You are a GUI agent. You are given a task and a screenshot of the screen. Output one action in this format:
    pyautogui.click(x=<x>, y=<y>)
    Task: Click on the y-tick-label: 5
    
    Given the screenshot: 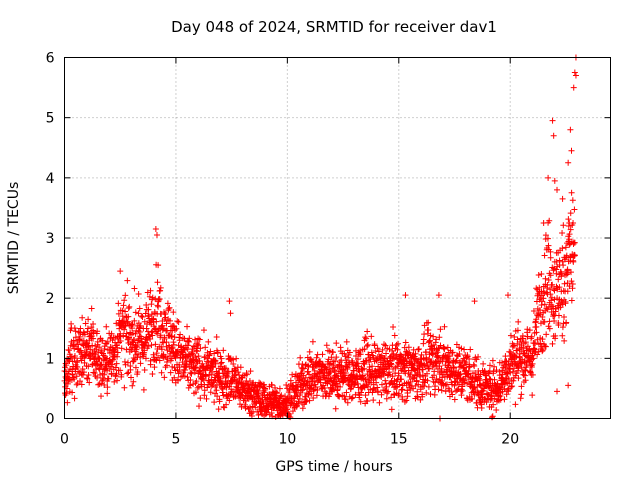 What is the action you would take?
    pyautogui.click(x=50, y=119)
    